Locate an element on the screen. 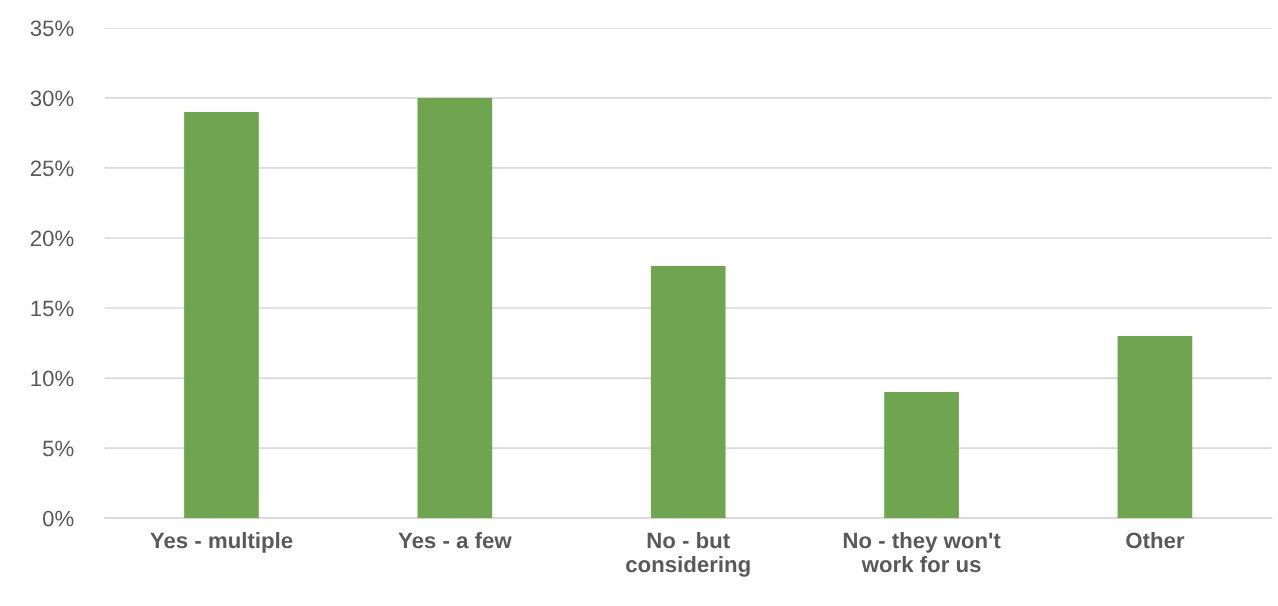 The width and height of the screenshot is (1278, 606). x-tick-label: Yes - multiple is located at coordinates (221, 542).